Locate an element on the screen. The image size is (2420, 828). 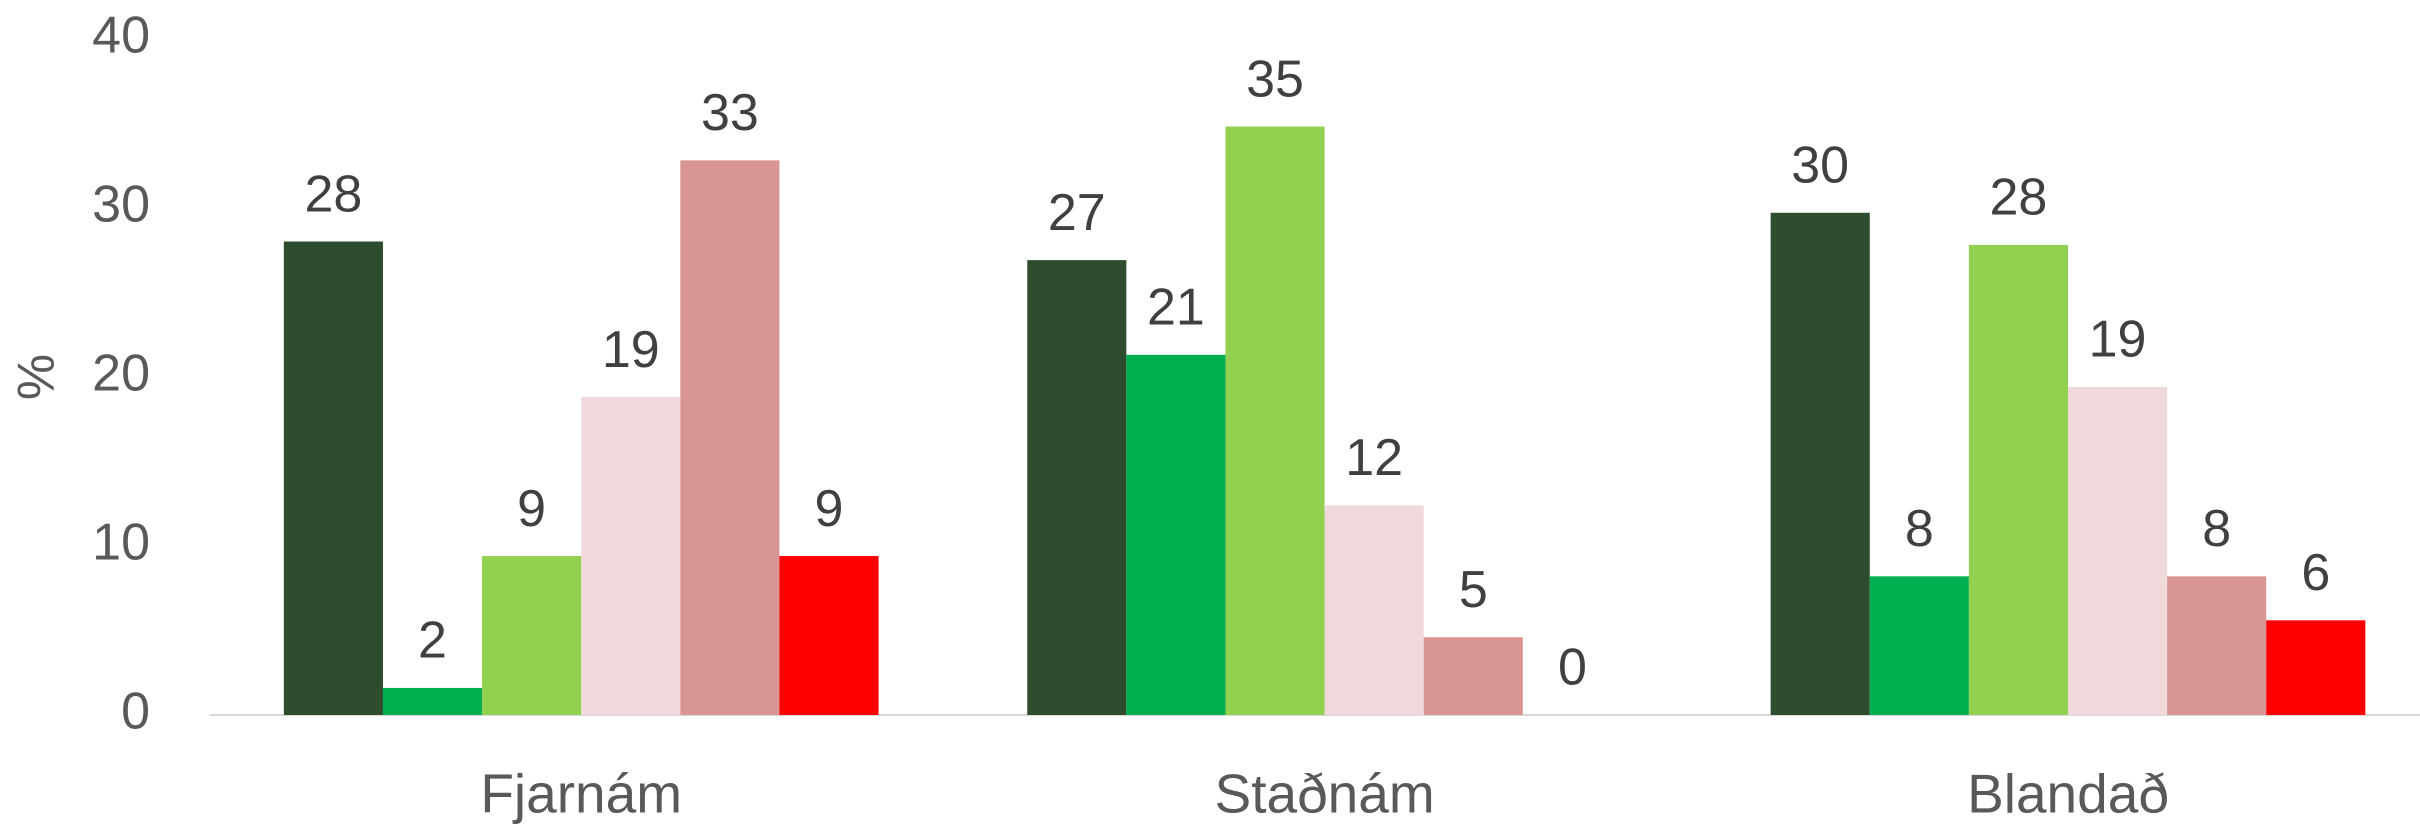
data-label: 21 is located at coordinates (1176, 308).